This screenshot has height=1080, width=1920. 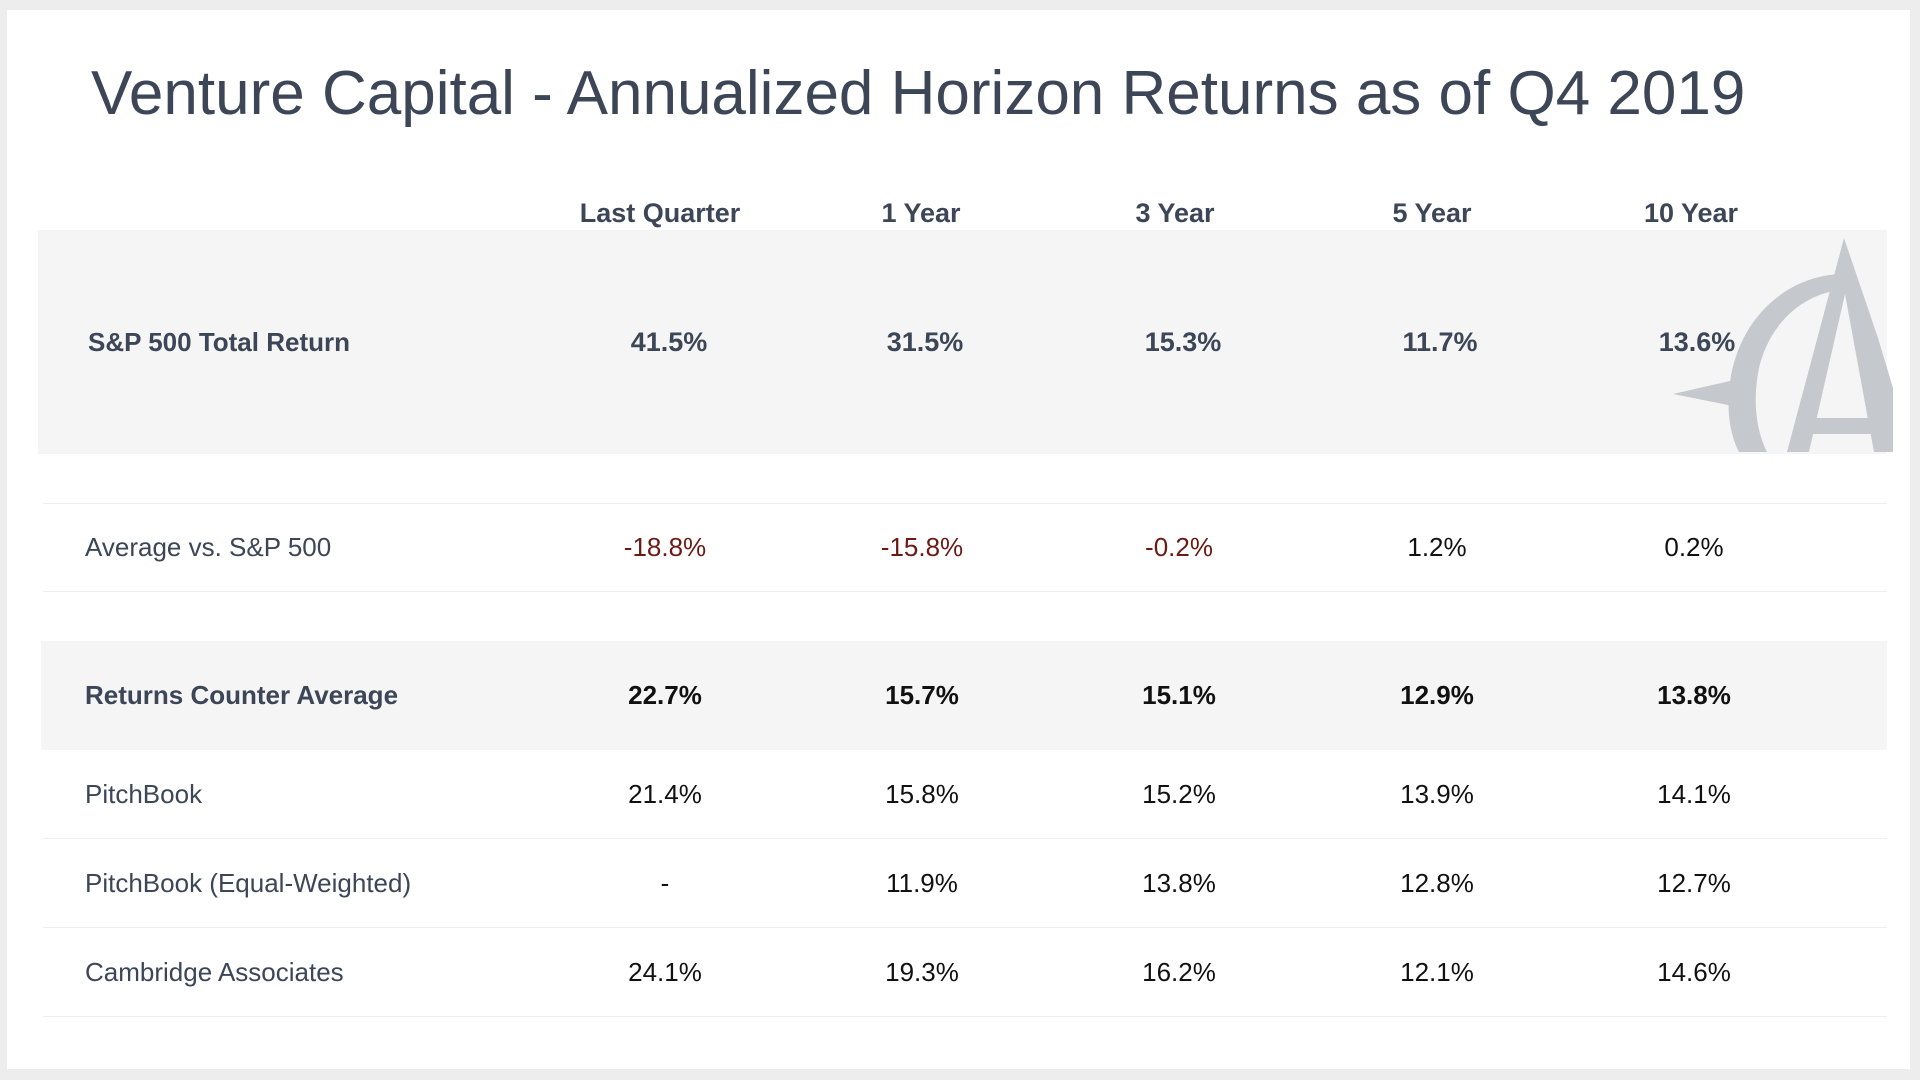 What do you see at coordinates (1440, 341) in the screenshot?
I see `table-cell: 11.7%` at bounding box center [1440, 341].